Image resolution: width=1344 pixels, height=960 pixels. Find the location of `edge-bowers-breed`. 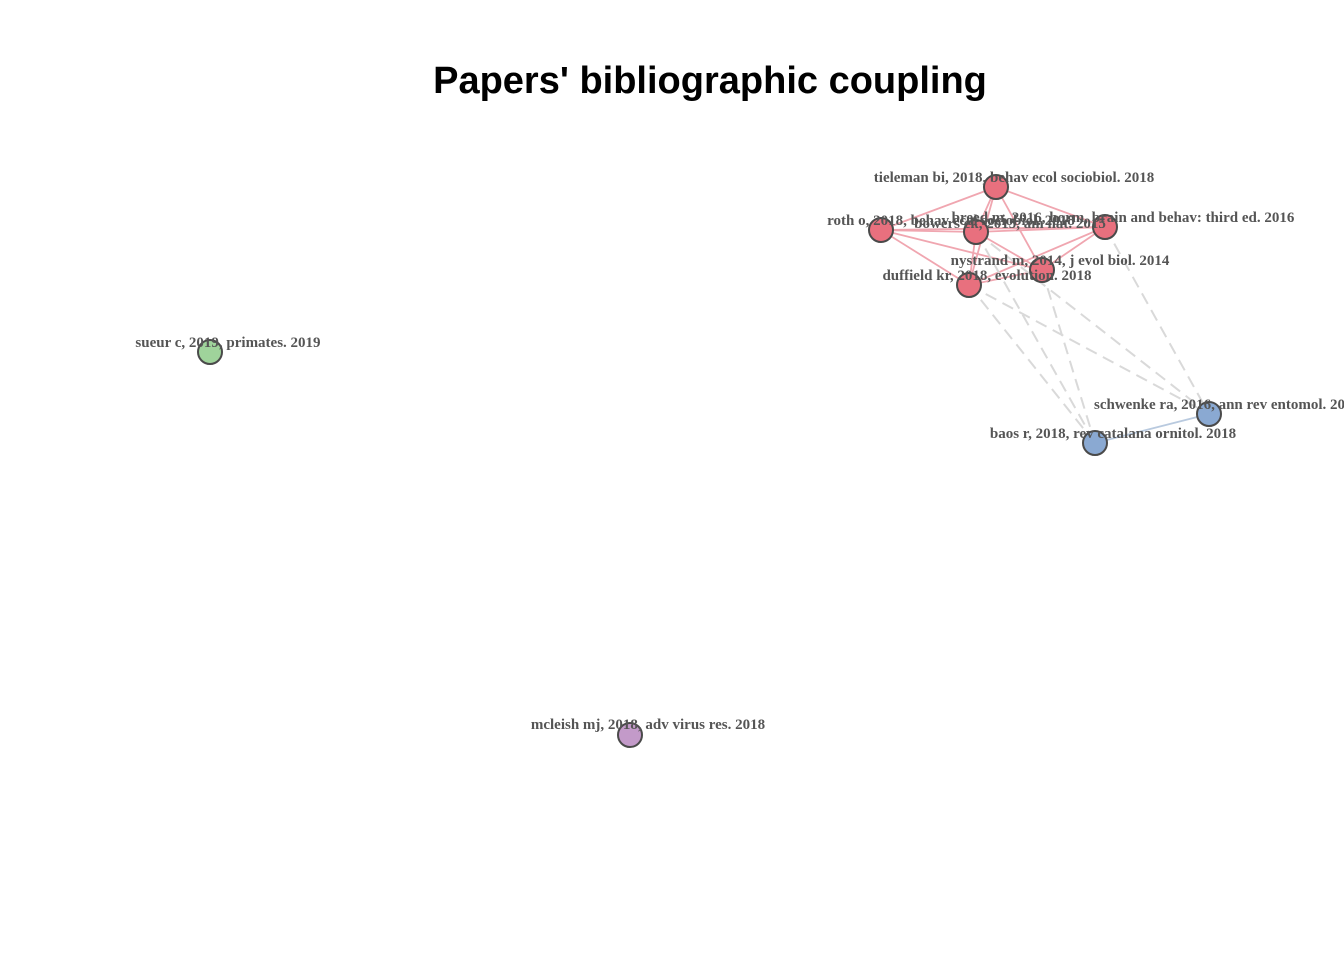

edge-bowers-breed is located at coordinates (1040, 229).